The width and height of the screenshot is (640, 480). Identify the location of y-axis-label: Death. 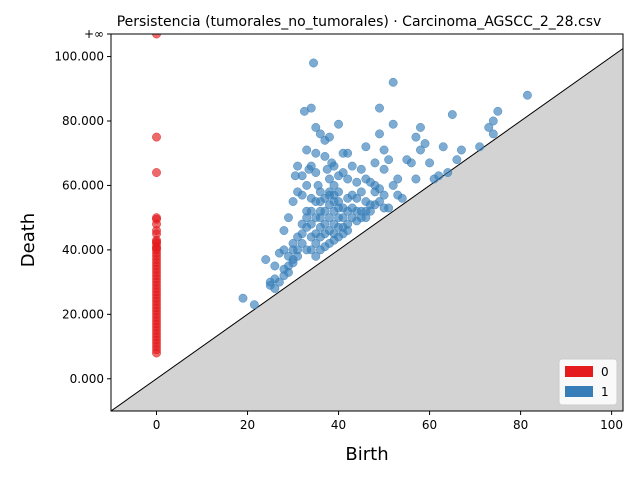
(28, 240).